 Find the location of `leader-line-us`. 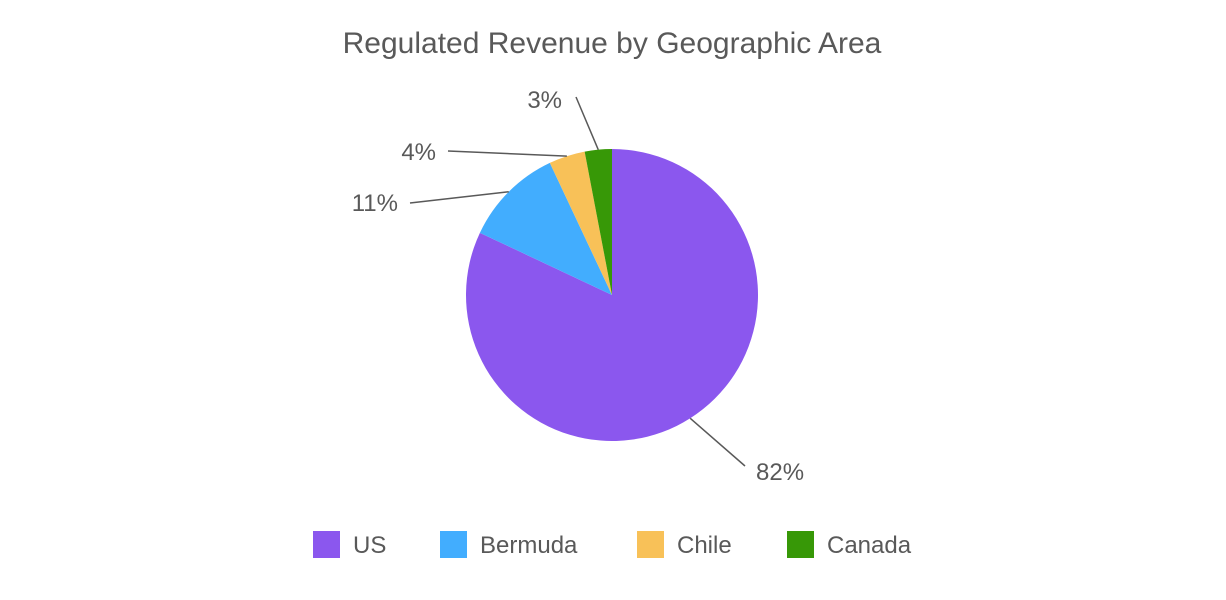

leader-line-us is located at coordinates (717, 442).